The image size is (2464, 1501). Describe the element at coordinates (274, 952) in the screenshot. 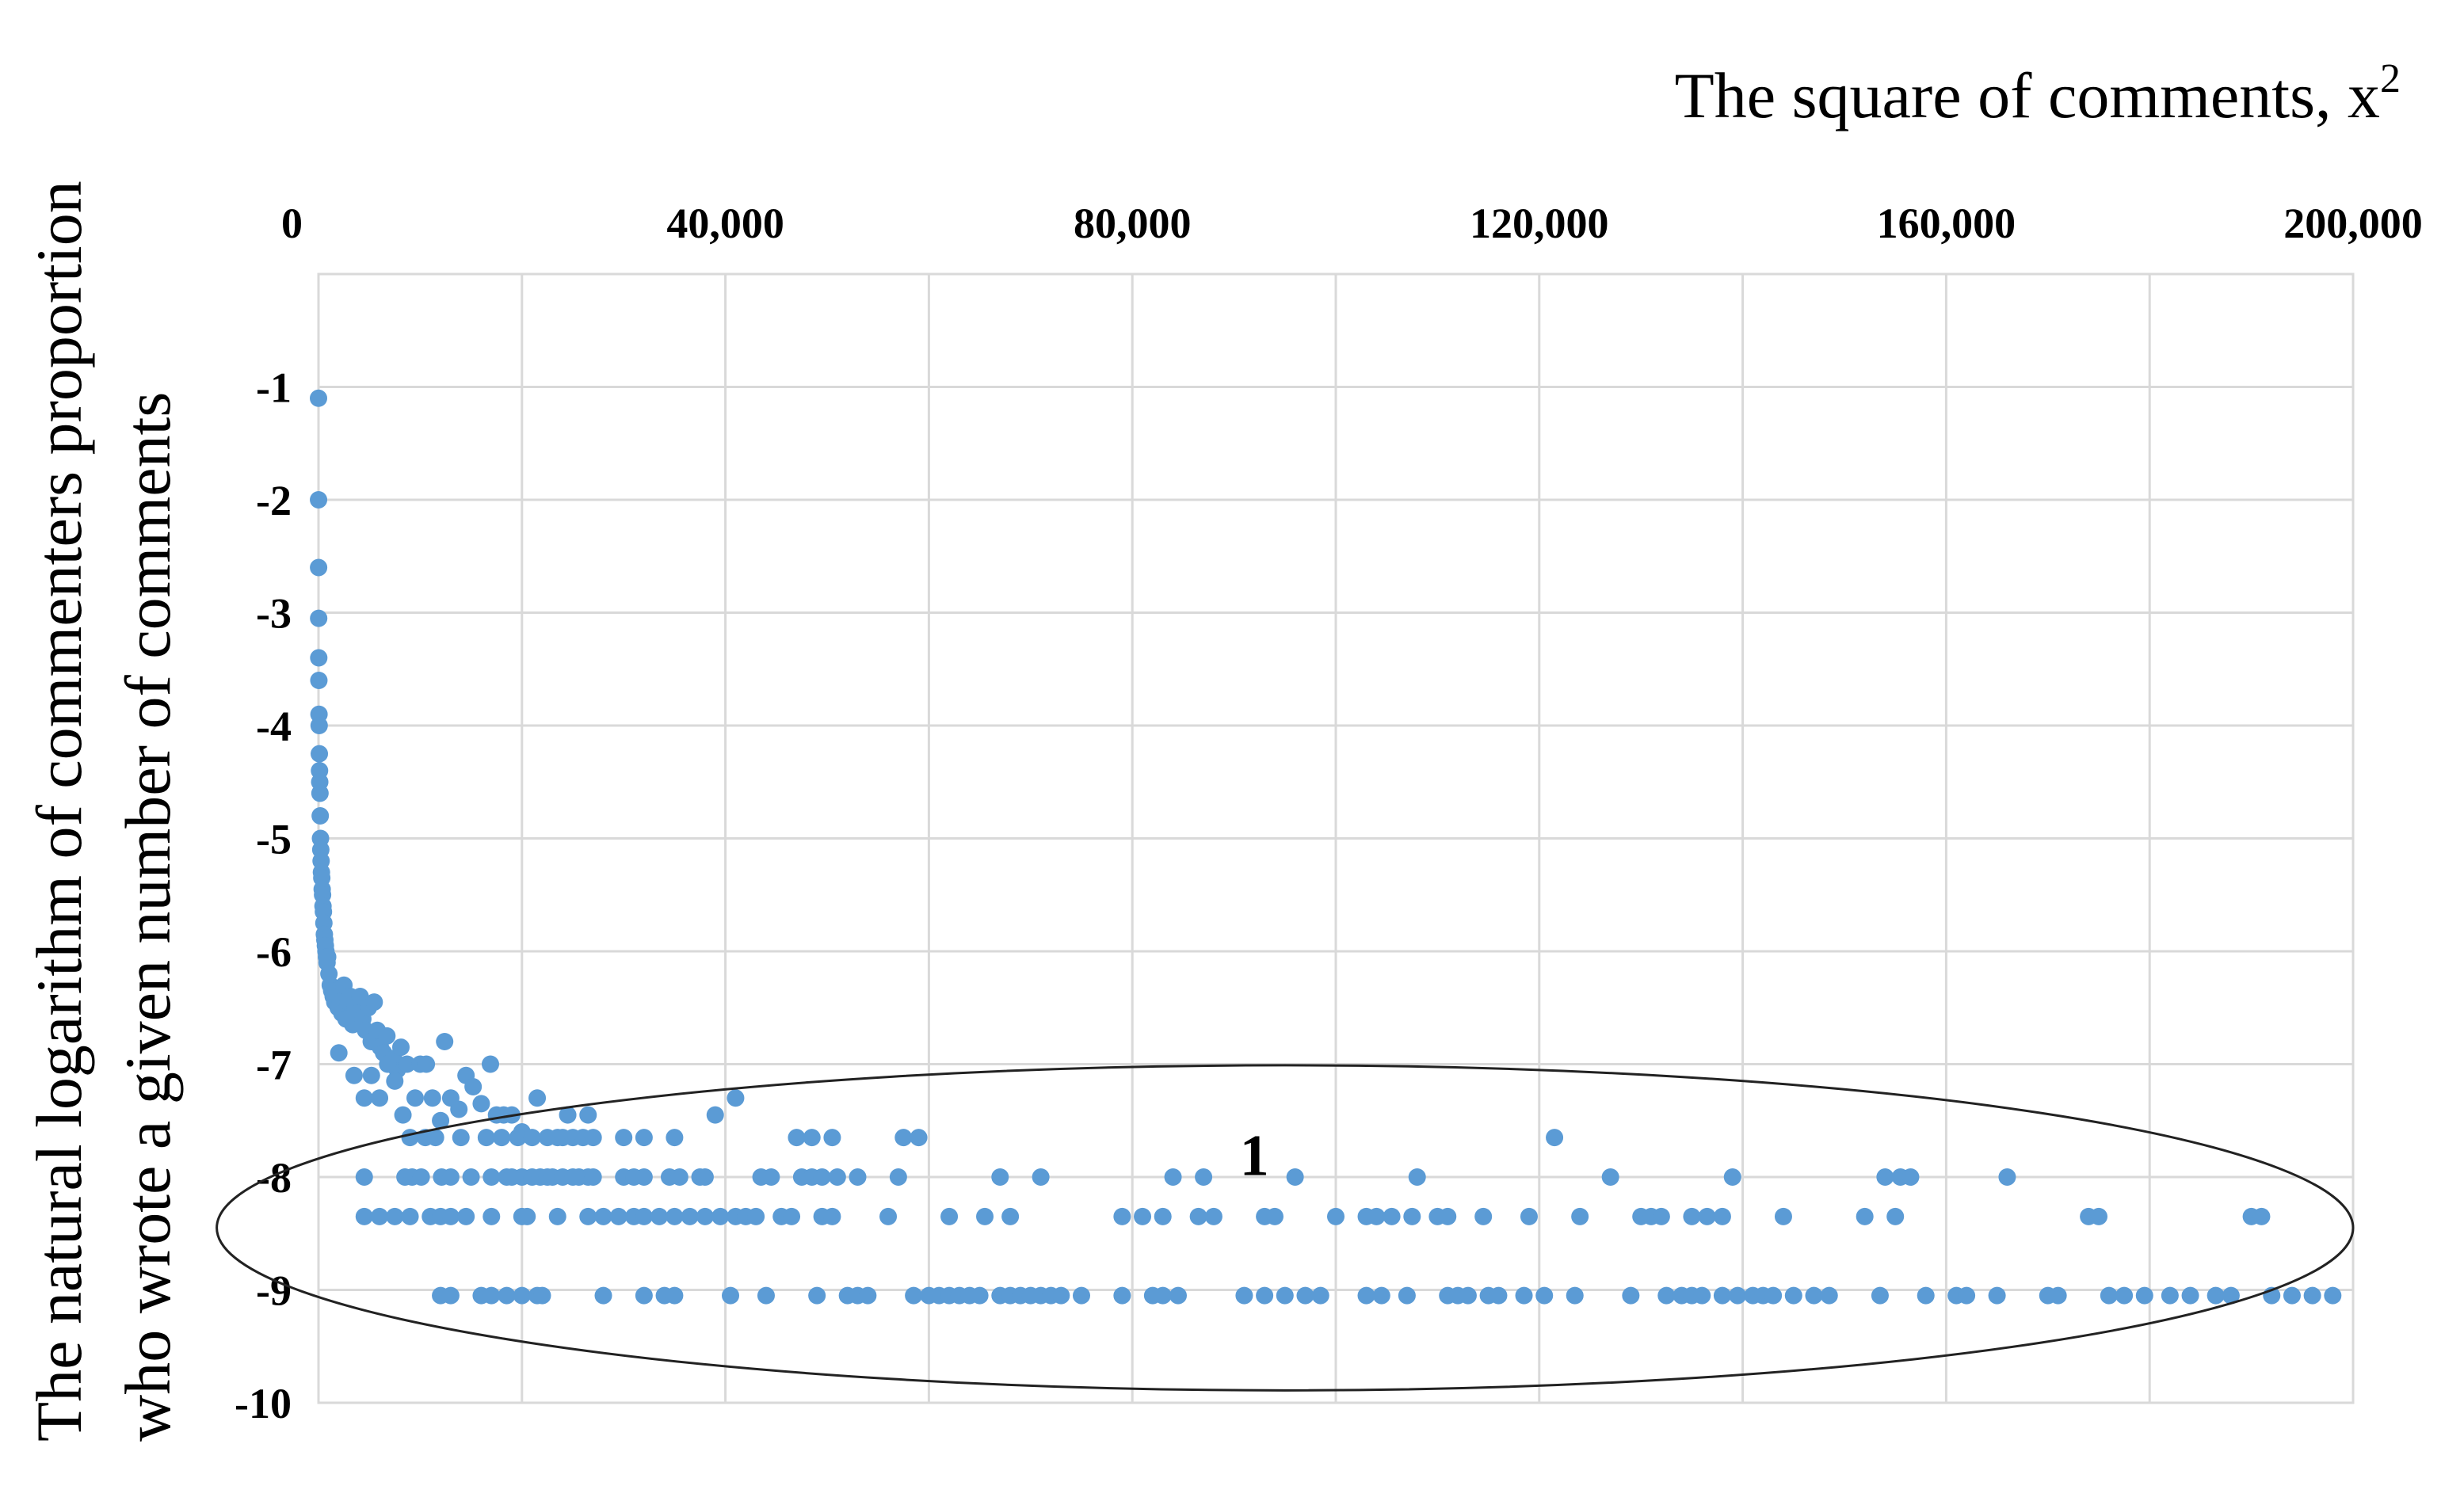

I see `y-tick-label: -6` at that location.